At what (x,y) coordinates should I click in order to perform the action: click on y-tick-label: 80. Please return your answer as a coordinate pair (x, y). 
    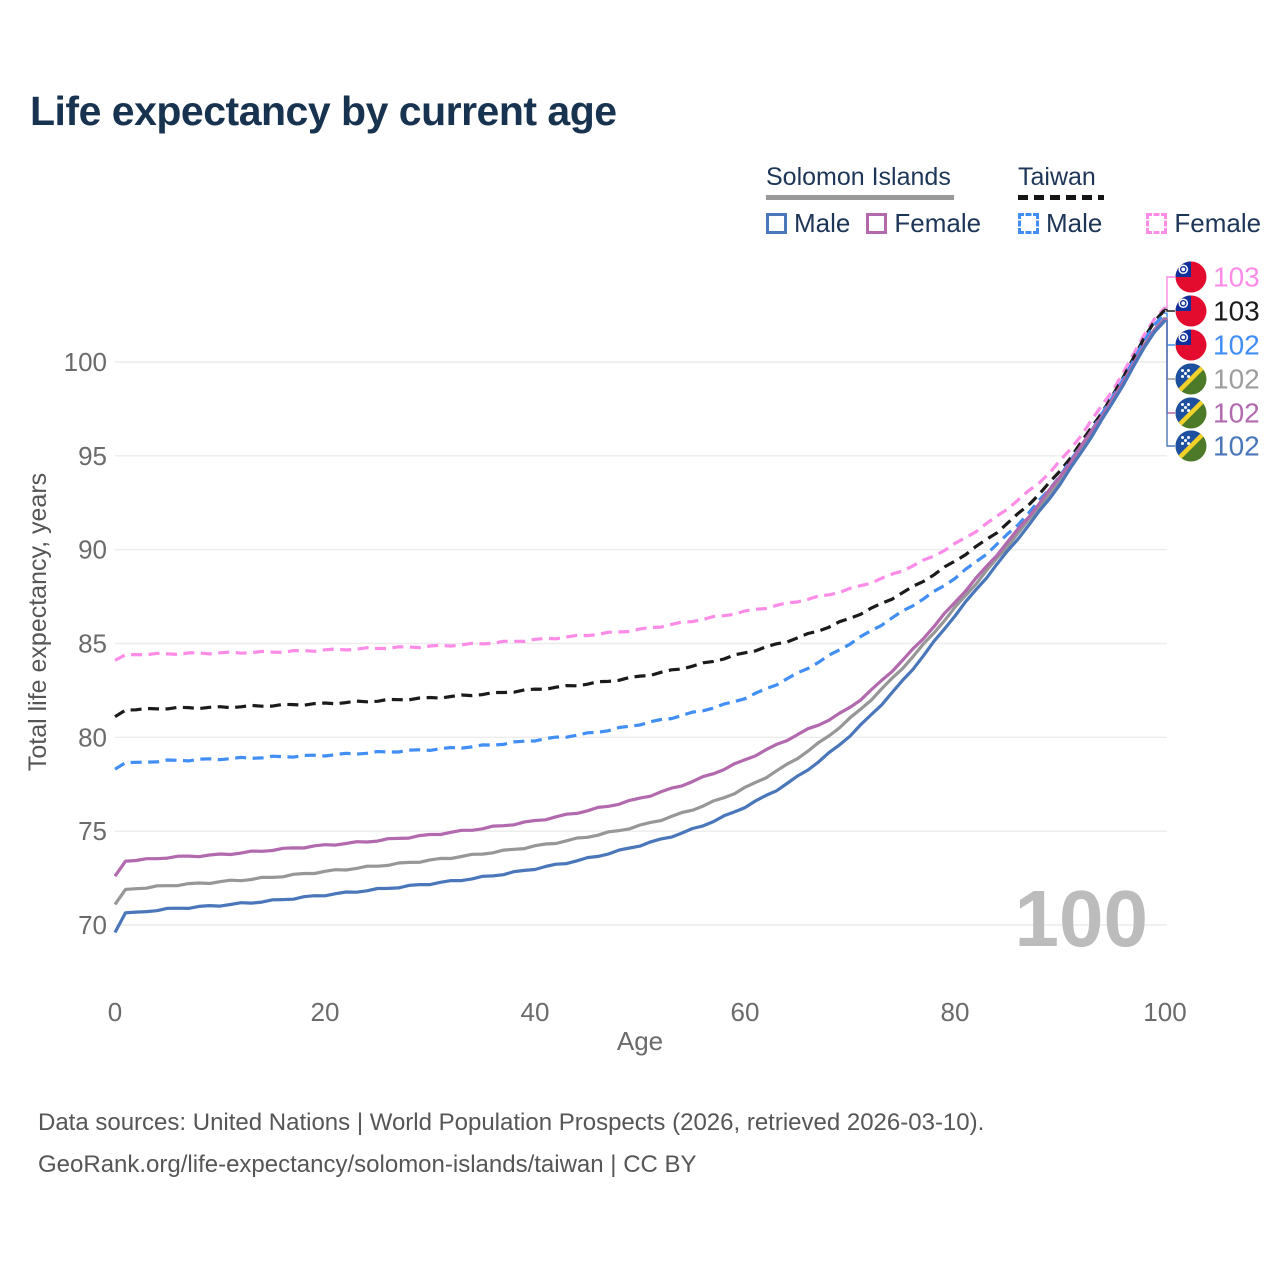
    Looking at the image, I should click on (92, 737).